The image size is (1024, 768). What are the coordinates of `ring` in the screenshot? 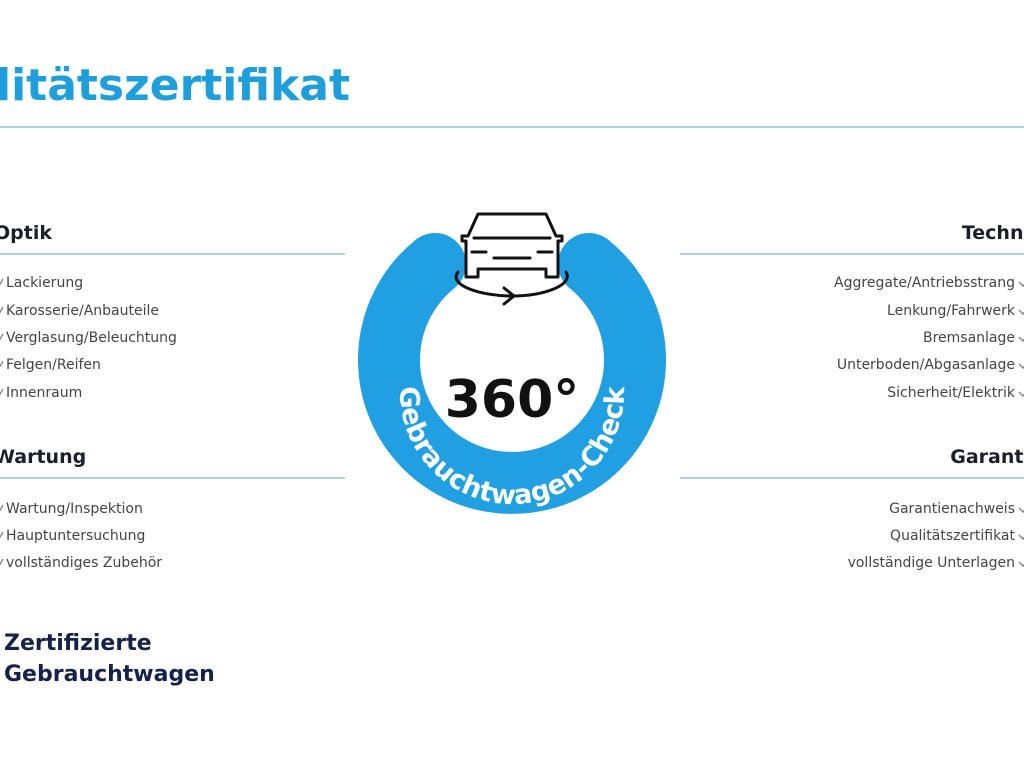 It's located at (512, 373).